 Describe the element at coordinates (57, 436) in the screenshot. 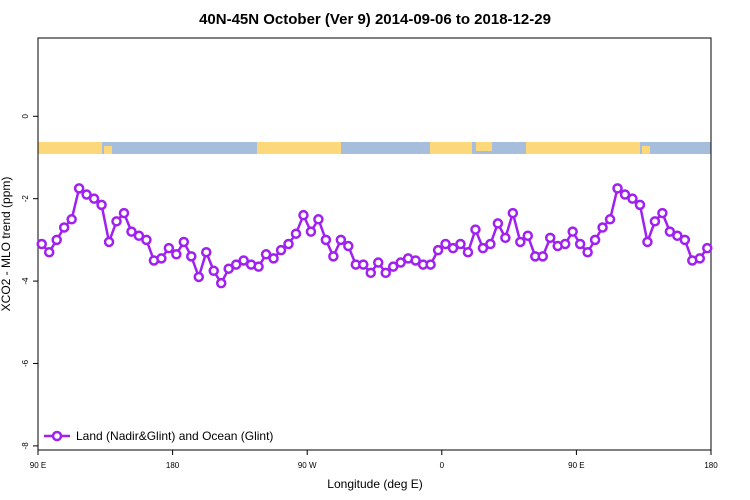

I see `legend-marker` at that location.